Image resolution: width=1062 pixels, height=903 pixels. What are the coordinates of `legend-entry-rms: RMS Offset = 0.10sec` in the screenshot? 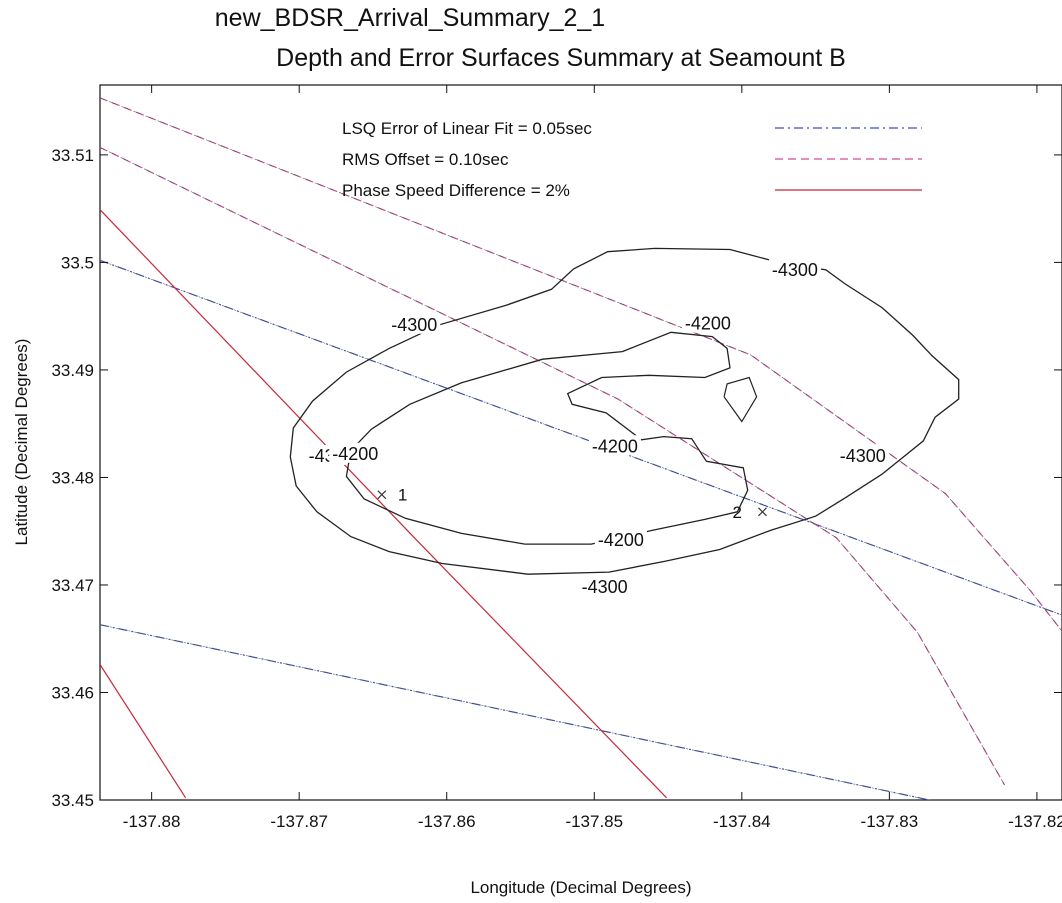 It's located at (425, 159).